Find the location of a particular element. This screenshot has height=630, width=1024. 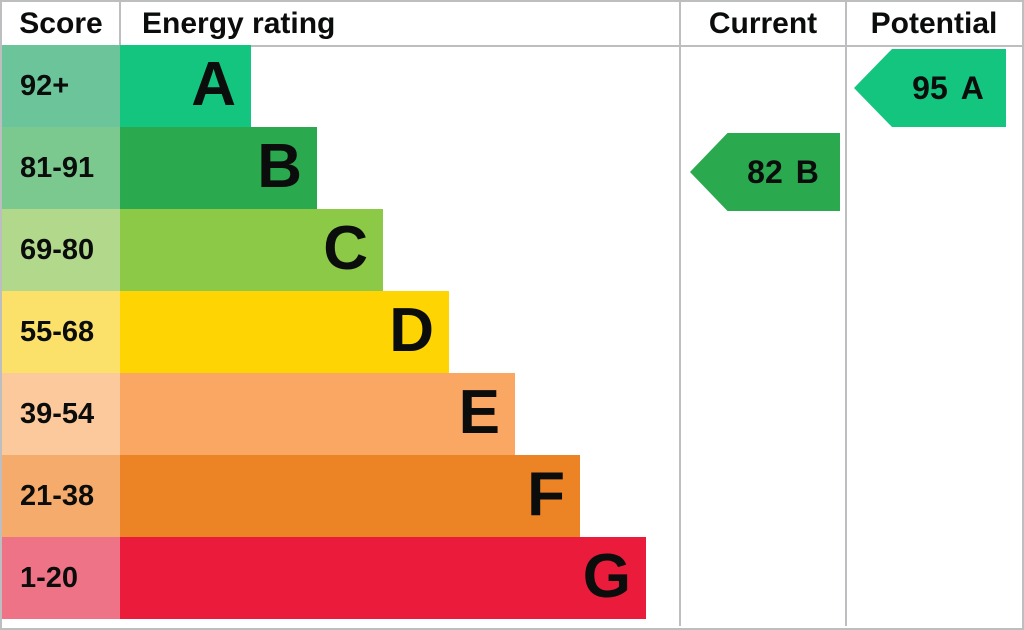

potential-rating-band: A is located at coordinates (972, 87).